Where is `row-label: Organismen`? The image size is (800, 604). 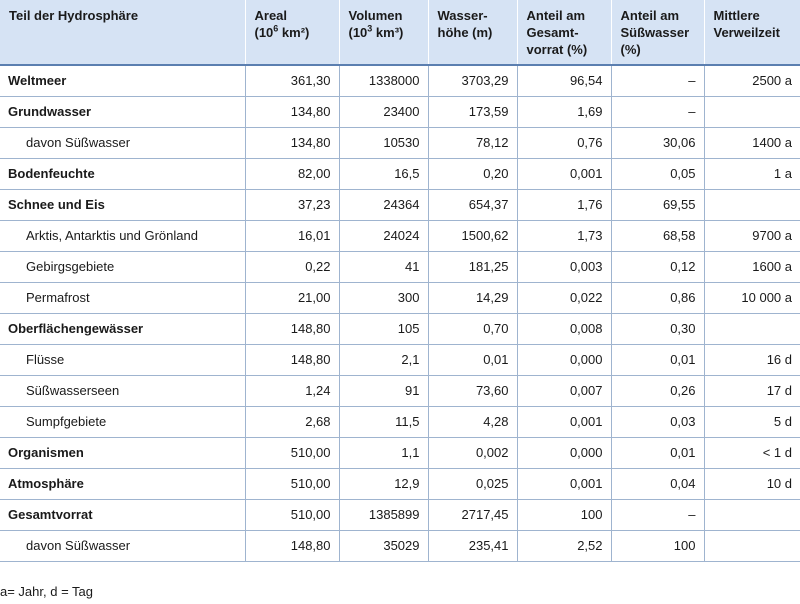
row-label: Organismen is located at coordinates (122, 453).